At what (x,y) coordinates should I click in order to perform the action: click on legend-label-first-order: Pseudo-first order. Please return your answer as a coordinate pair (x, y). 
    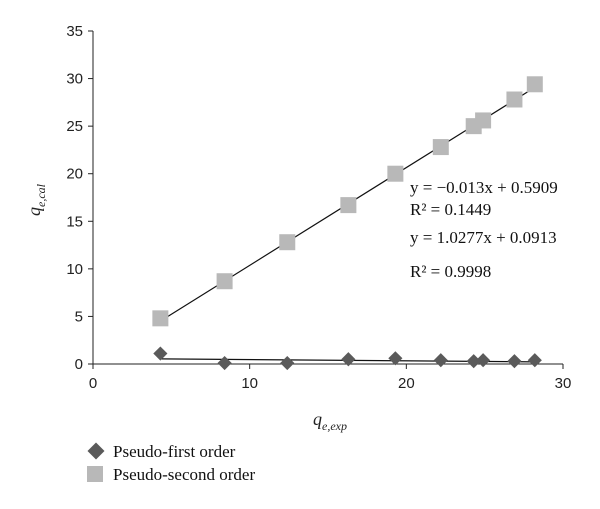
    Looking at the image, I should click on (174, 451).